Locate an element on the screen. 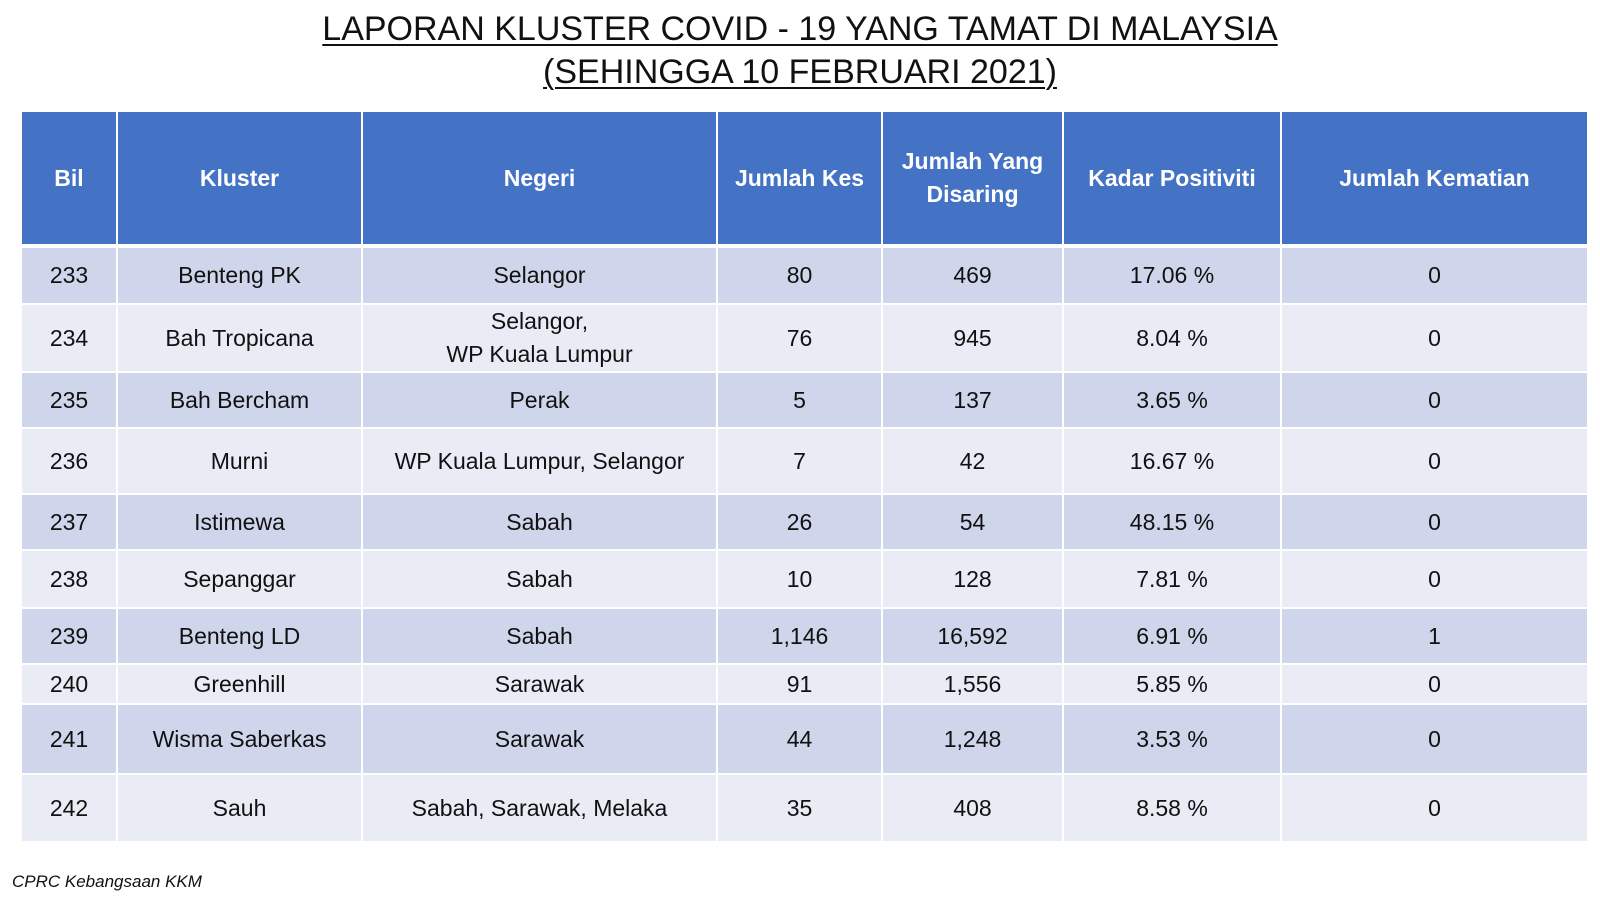  header-negeri: Negeri is located at coordinates (539, 178).